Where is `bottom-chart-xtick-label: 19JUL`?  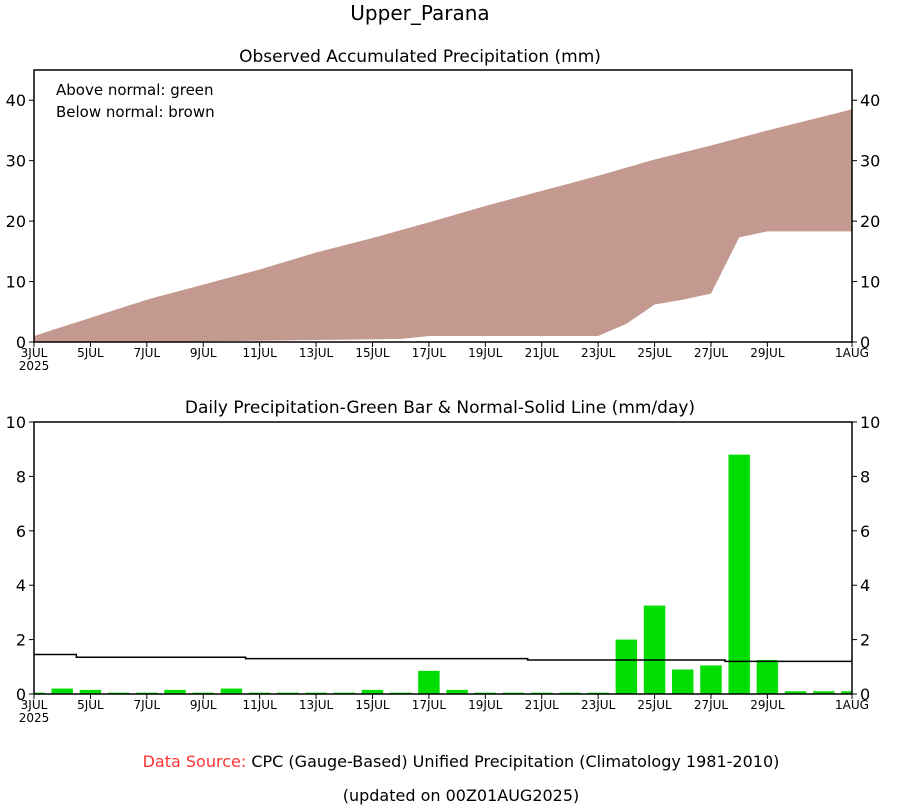 bottom-chart-xtick-label: 19JUL is located at coordinates (485, 705).